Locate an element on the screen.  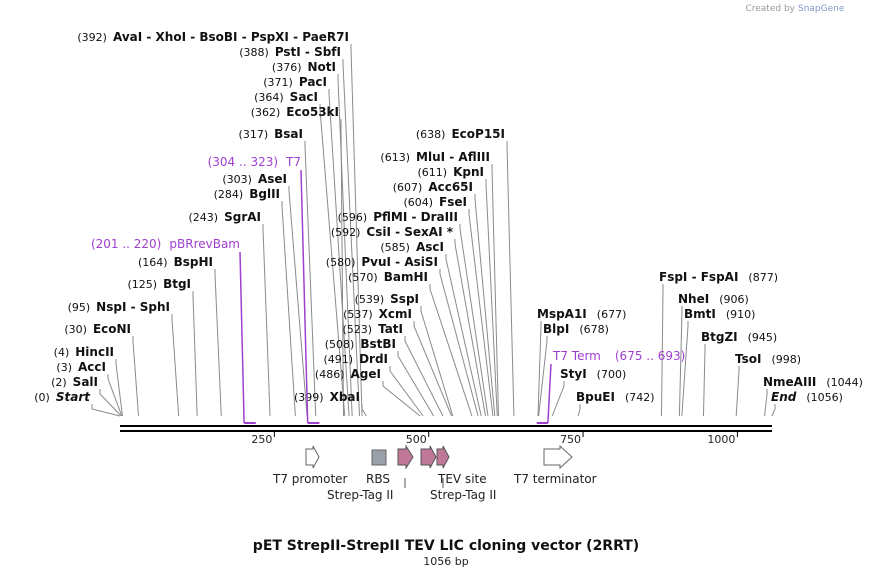
site-label: End (1056) is located at coordinates (807, 397).